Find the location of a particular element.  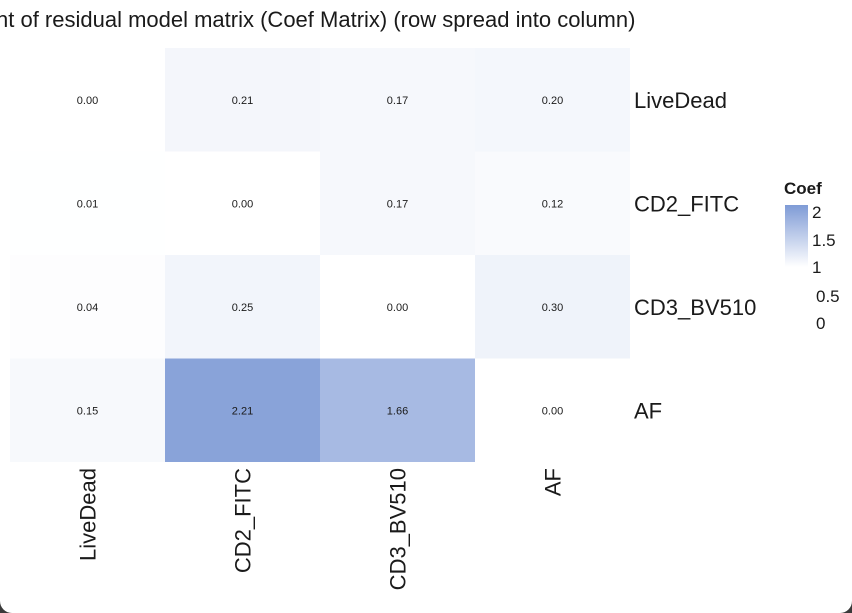

cell-value-label: 0.30 is located at coordinates (552, 308).